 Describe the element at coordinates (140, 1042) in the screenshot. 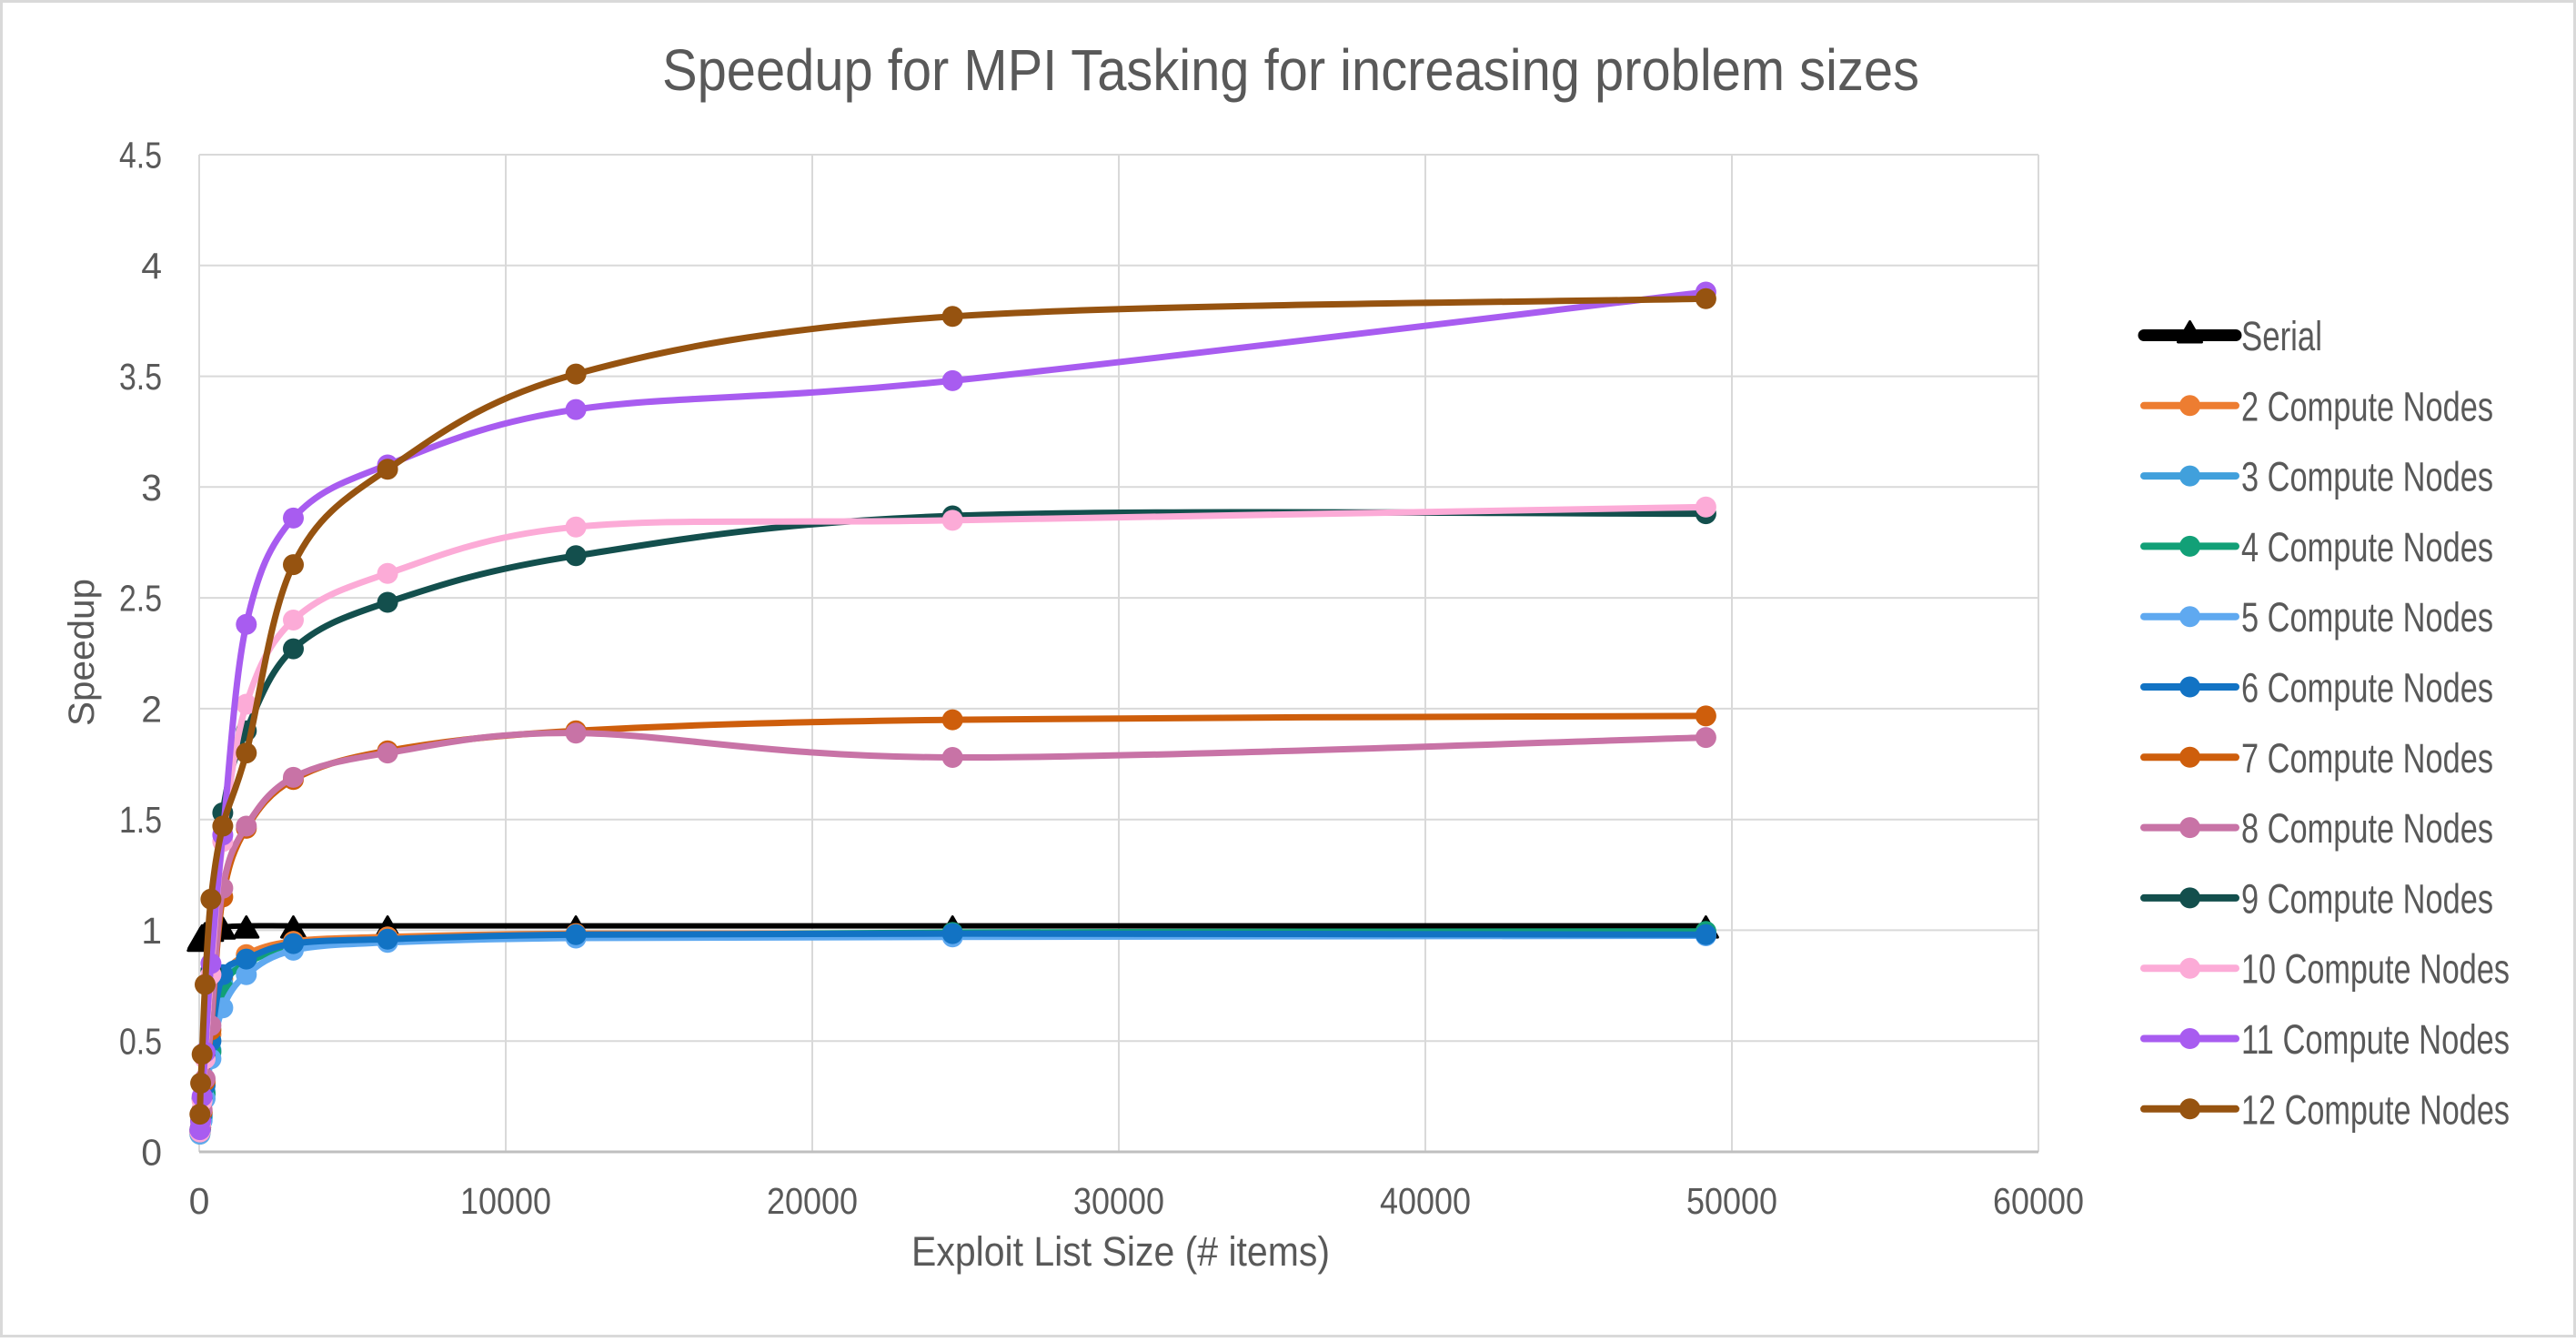

I see `svg-text: 0.5` at that location.